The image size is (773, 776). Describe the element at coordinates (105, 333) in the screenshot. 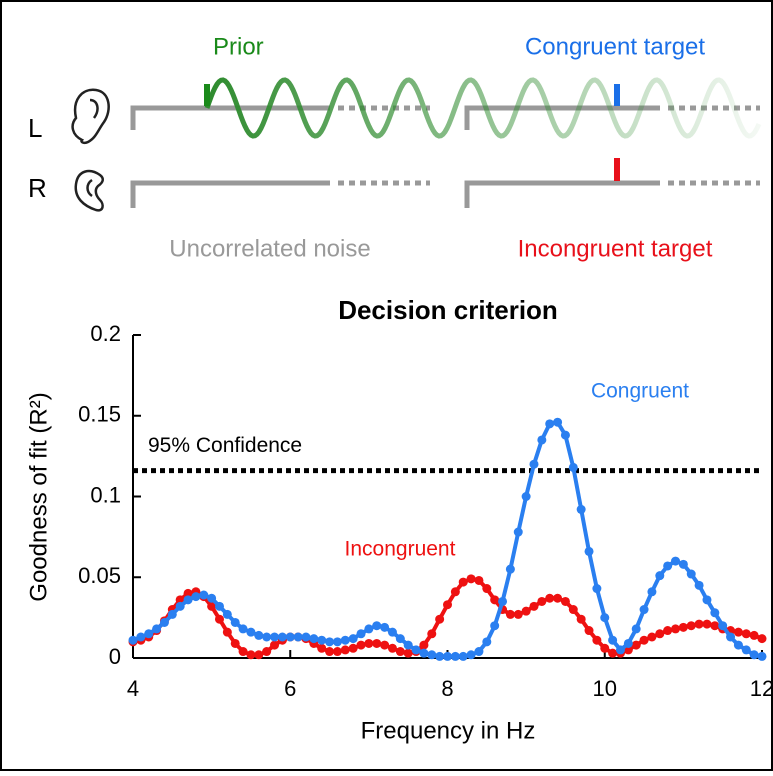

I see `y-tick-label: 0.2` at that location.